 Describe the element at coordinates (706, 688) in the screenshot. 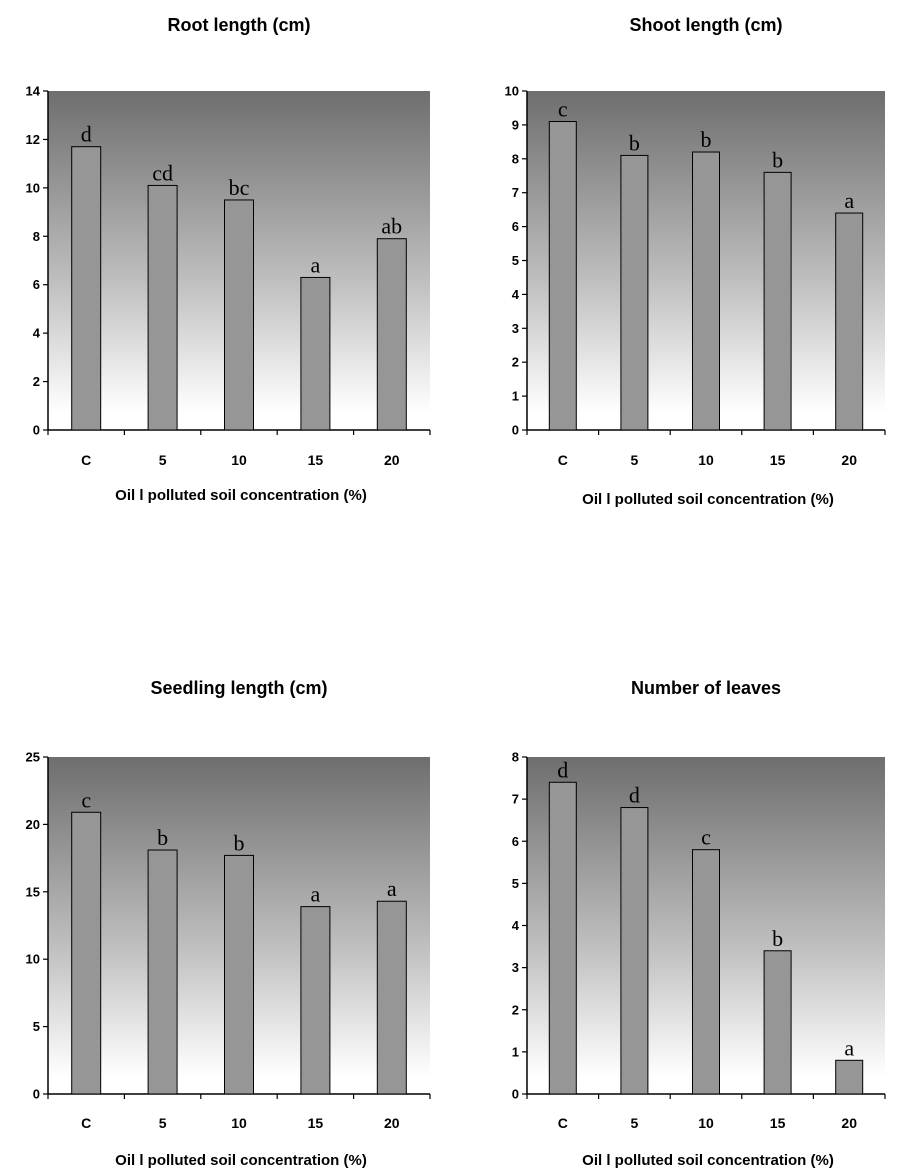

I see `chart-title: Number of leaves` at that location.